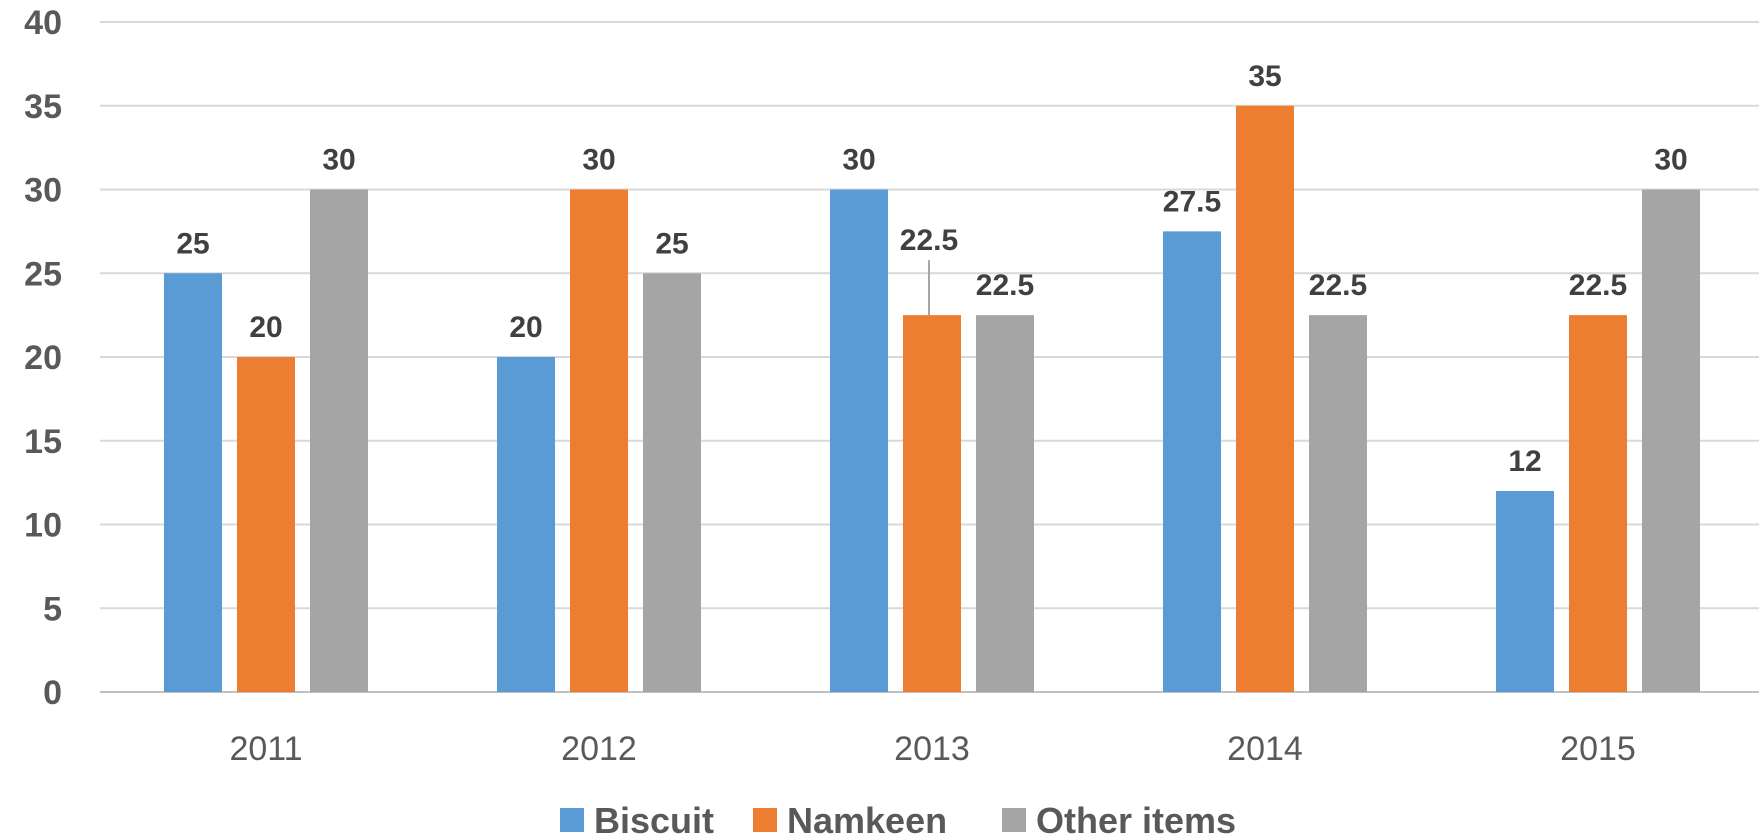 The image size is (1759, 839). What do you see at coordinates (52, 609) in the screenshot?
I see `y-tick-label: 5` at bounding box center [52, 609].